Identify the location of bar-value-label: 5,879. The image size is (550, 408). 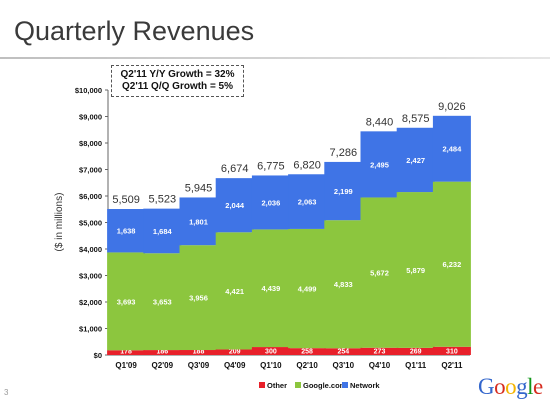
(415, 270).